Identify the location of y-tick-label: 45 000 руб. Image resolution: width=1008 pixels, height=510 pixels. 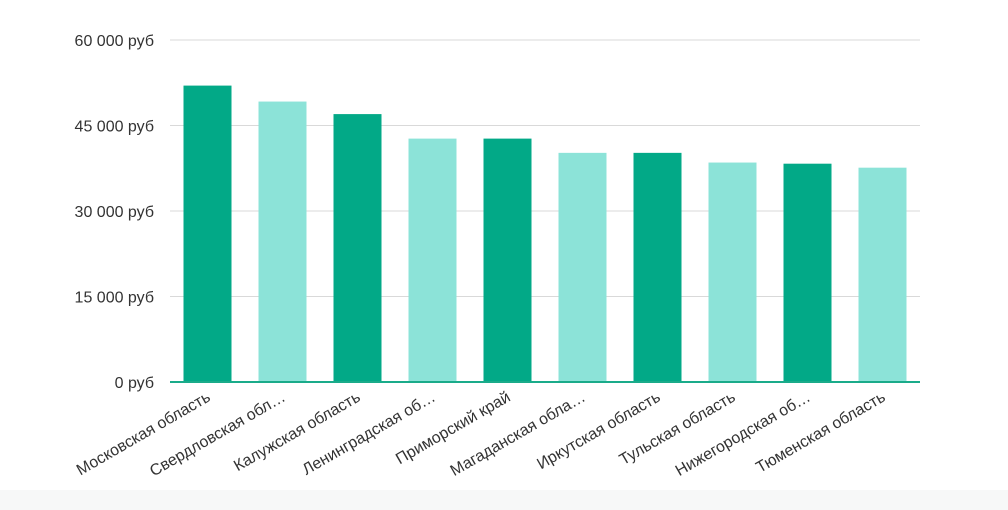
(114, 127).